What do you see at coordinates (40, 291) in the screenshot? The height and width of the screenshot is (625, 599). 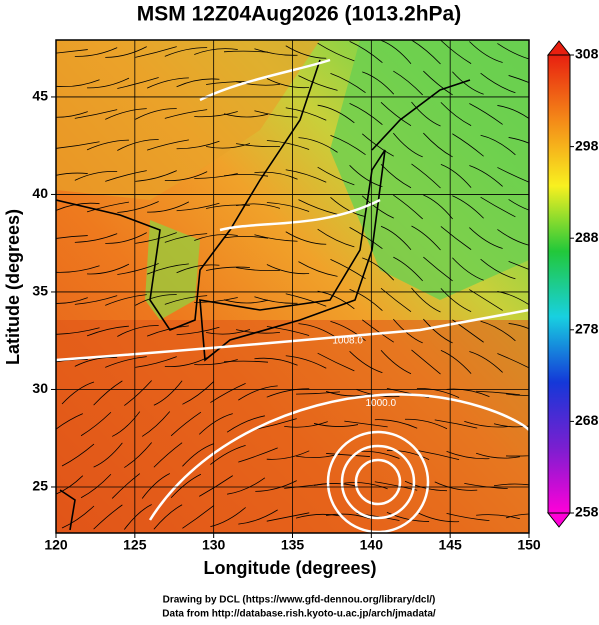 I see `y-tick-label: 35` at bounding box center [40, 291].